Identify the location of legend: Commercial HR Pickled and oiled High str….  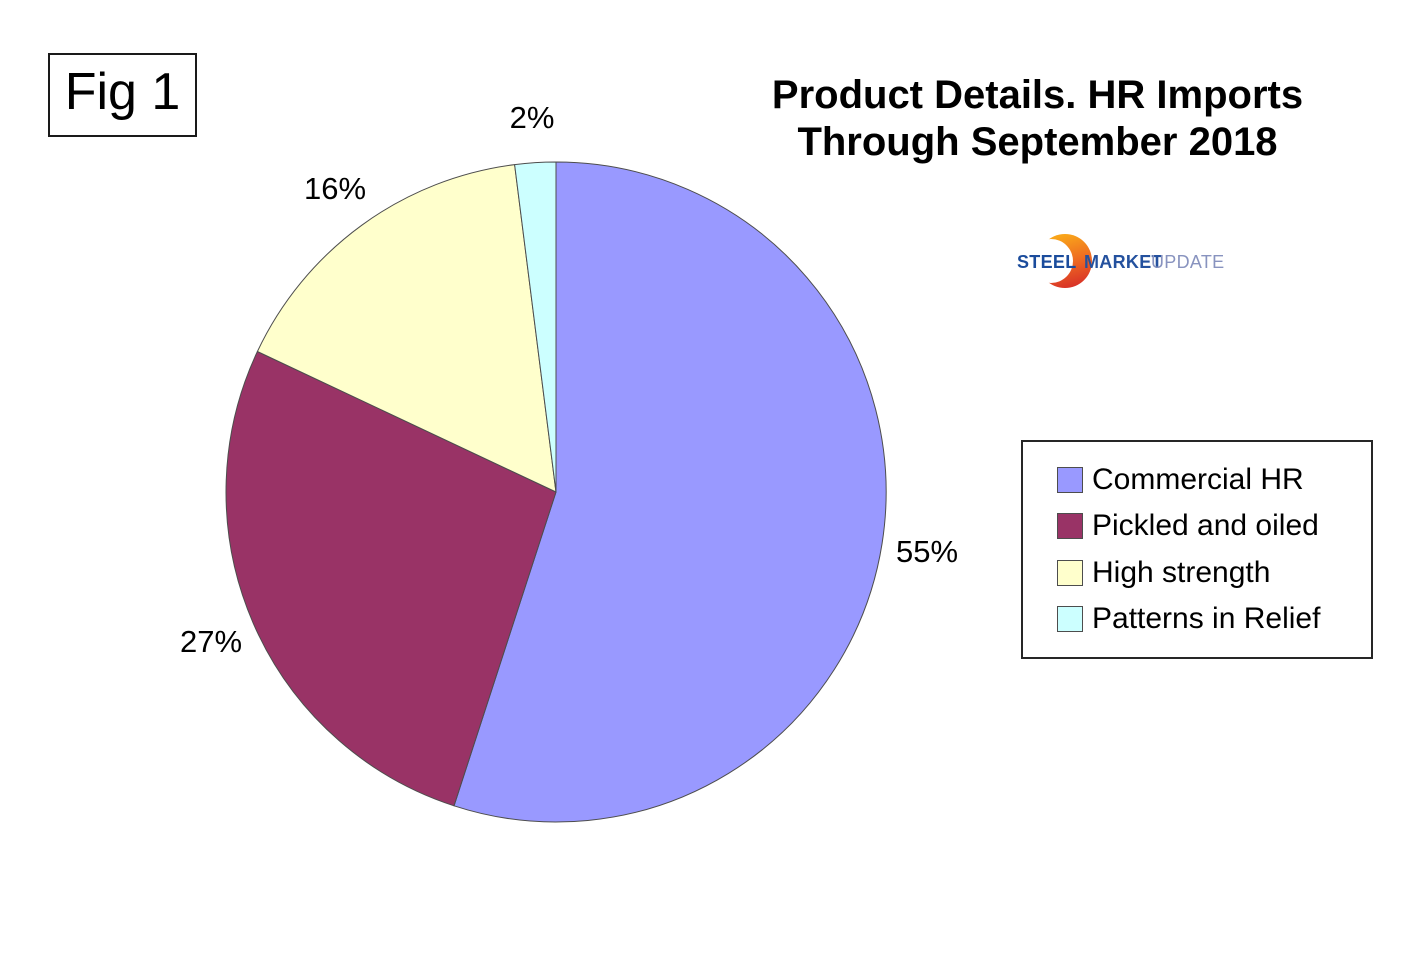
(1197, 549).